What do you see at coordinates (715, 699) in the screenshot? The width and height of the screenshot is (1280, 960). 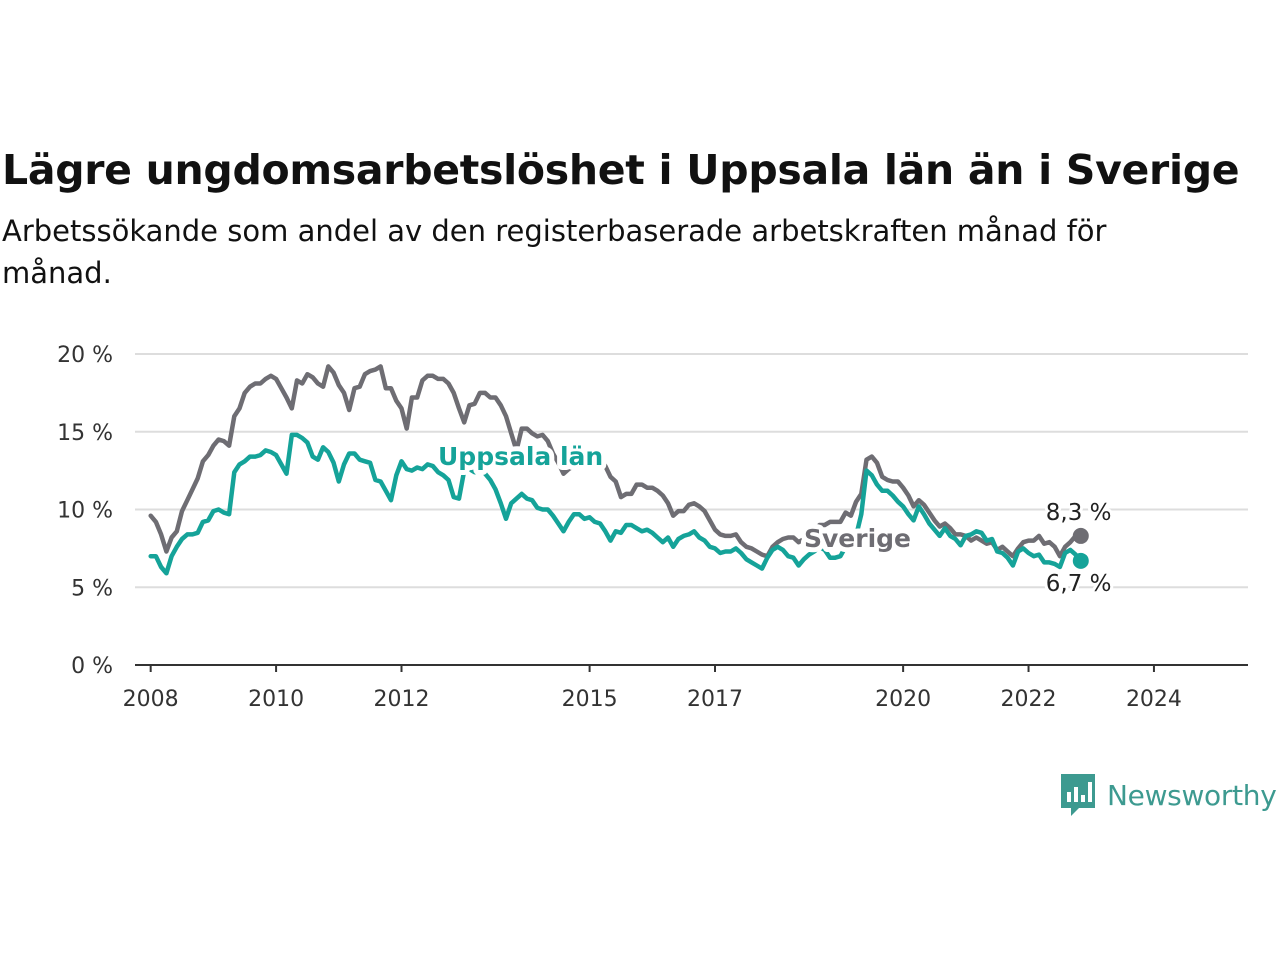 I see `x-tick-label: 2017` at bounding box center [715, 699].